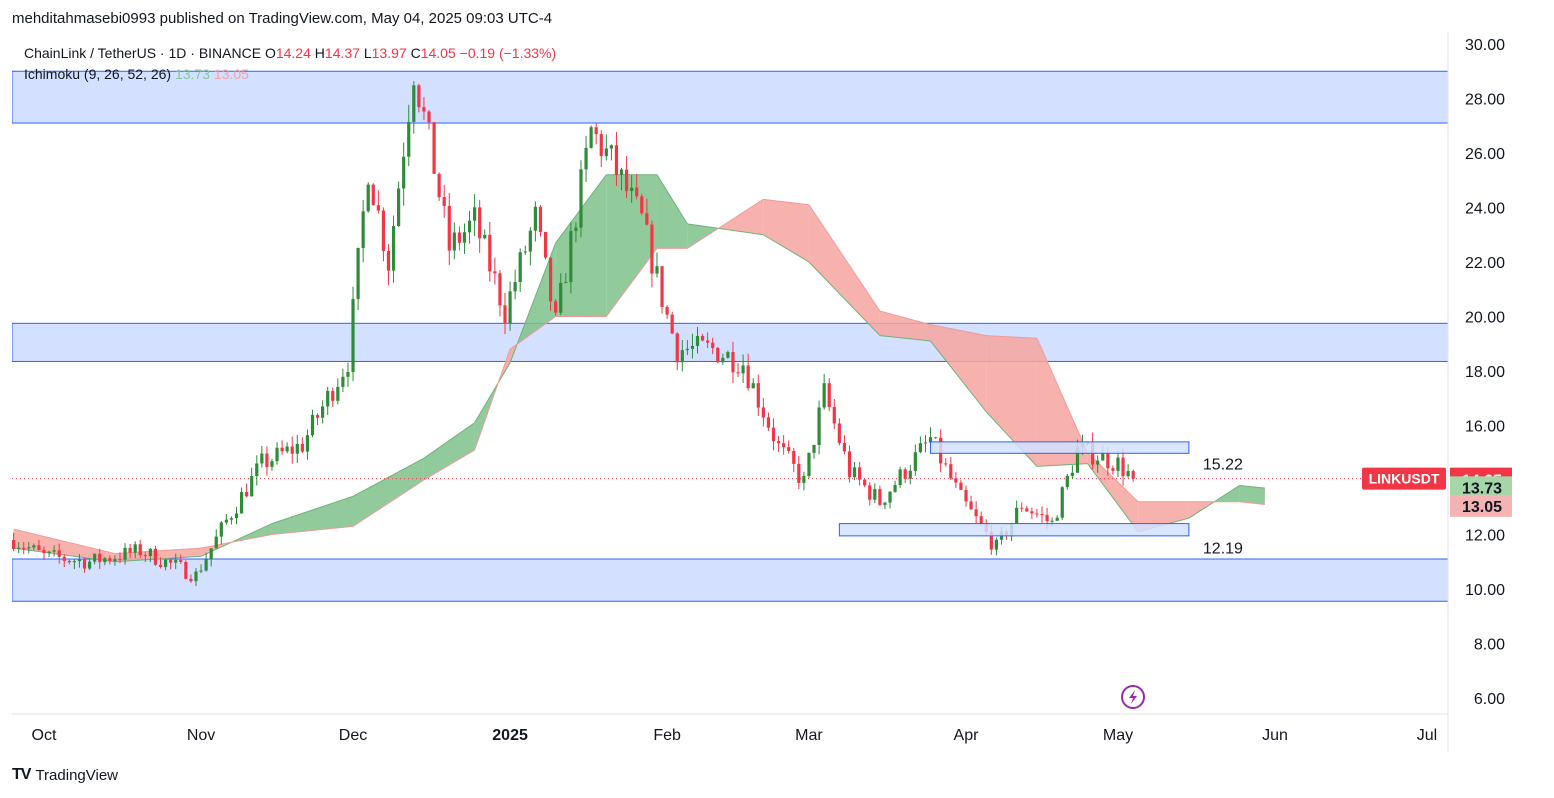 The image size is (1554, 798). What do you see at coordinates (1485, 100) in the screenshot?
I see `y-tick-label: 28.00` at bounding box center [1485, 100].